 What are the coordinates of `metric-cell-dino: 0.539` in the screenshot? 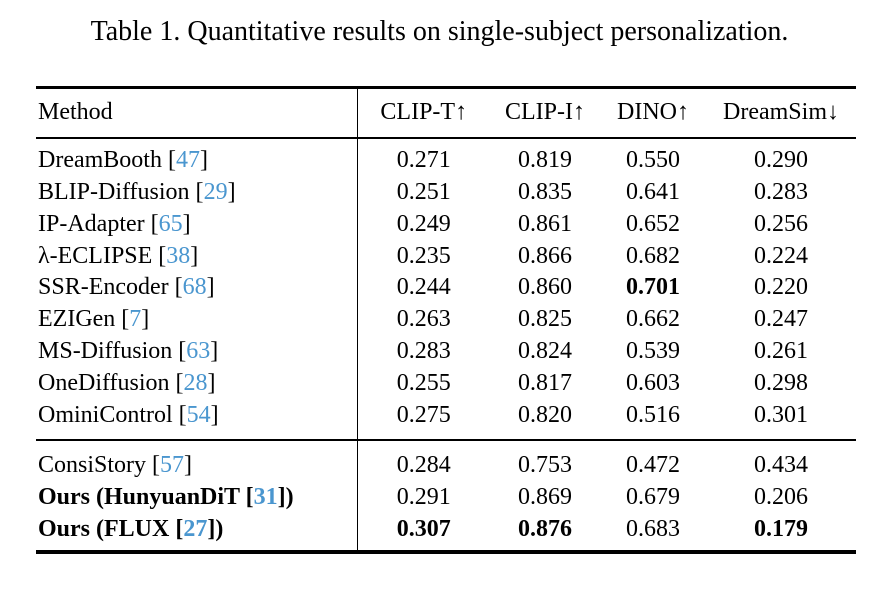 It's located at (653, 351).